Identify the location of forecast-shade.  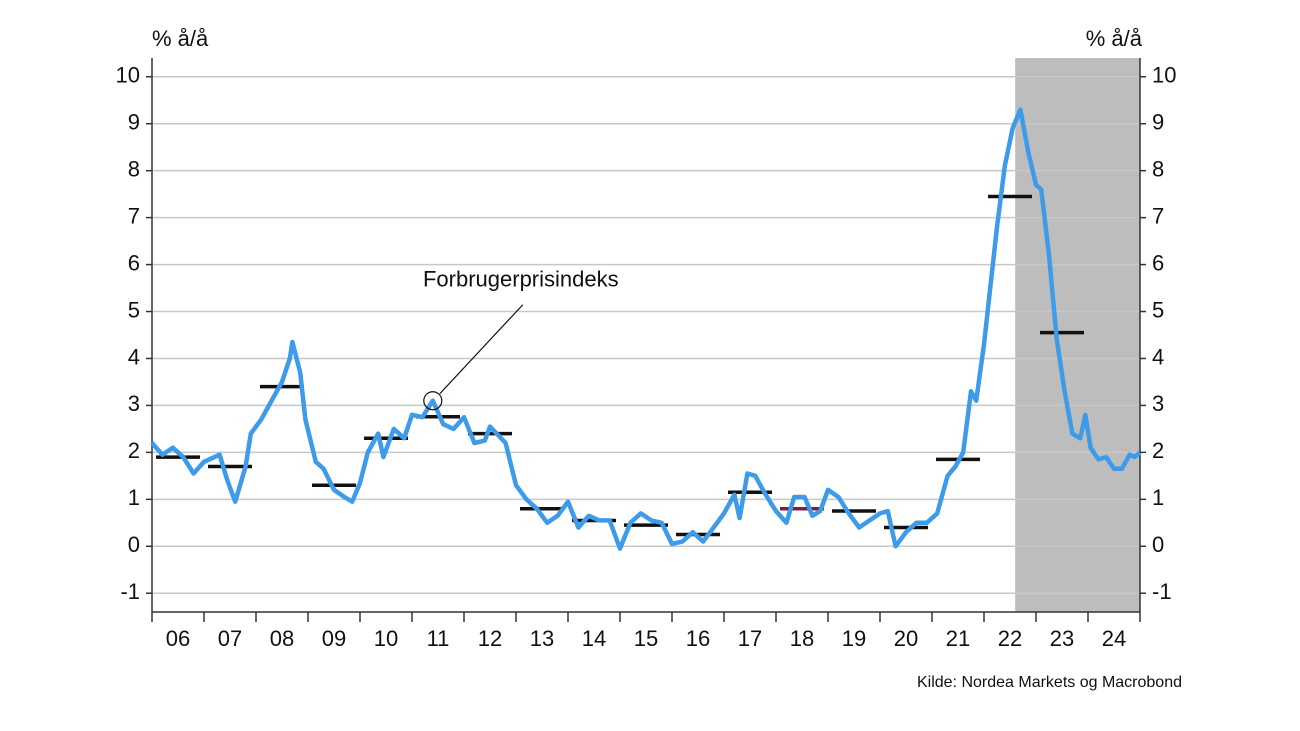
(1077, 335).